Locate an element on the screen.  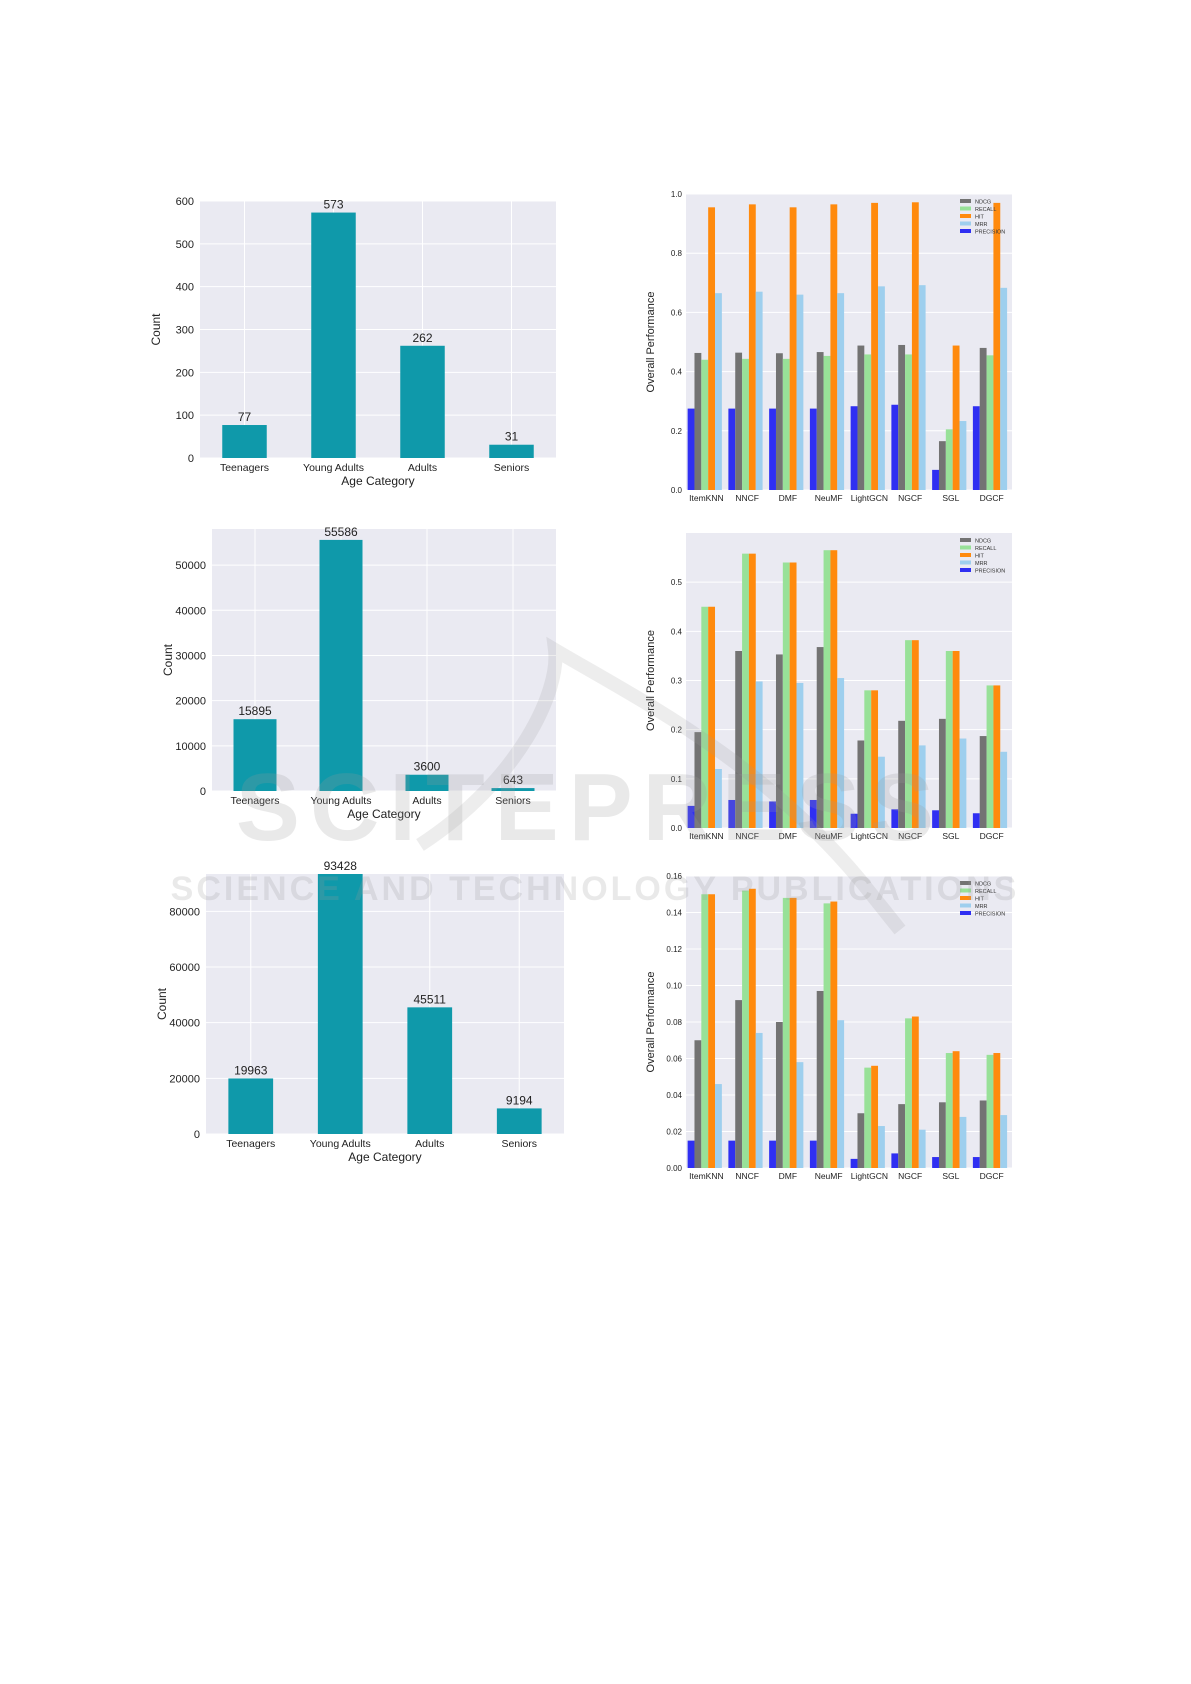
bar-mrr-lightgcn is located at coordinates (881, 792).